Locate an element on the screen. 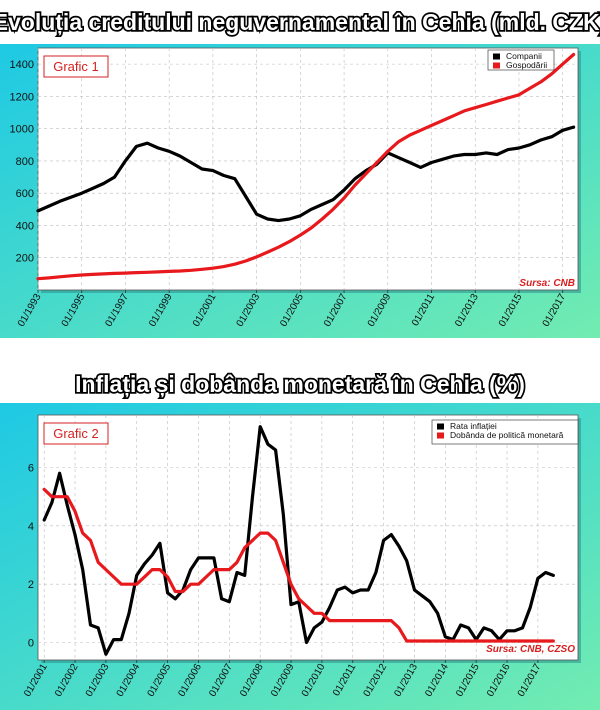 This screenshot has width=600, height=710. y-tick-label: 0 is located at coordinates (31, 644).